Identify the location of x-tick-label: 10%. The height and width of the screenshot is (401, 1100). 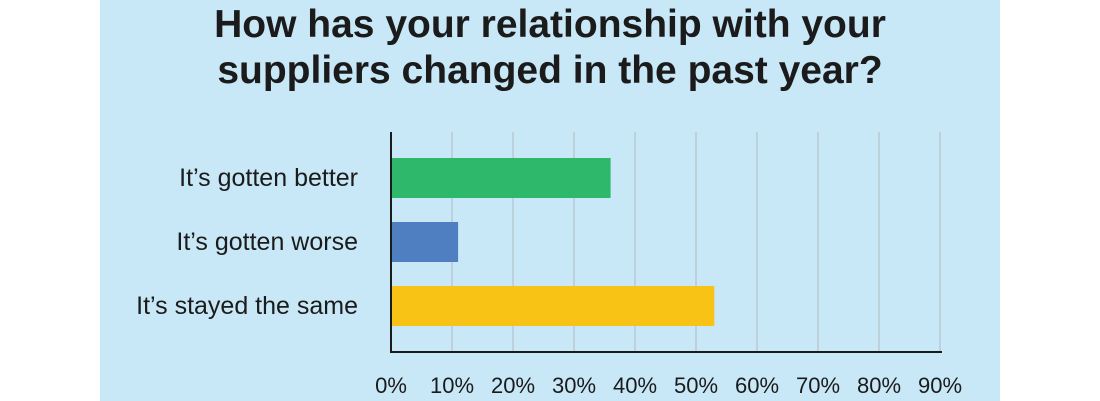
(452, 385).